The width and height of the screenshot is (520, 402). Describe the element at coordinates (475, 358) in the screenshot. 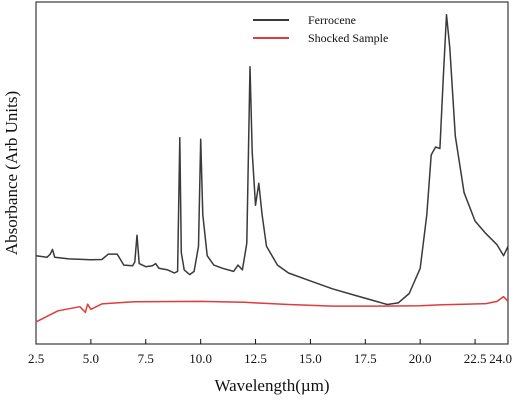

I see `x-tick-label: 22.5` at that location.